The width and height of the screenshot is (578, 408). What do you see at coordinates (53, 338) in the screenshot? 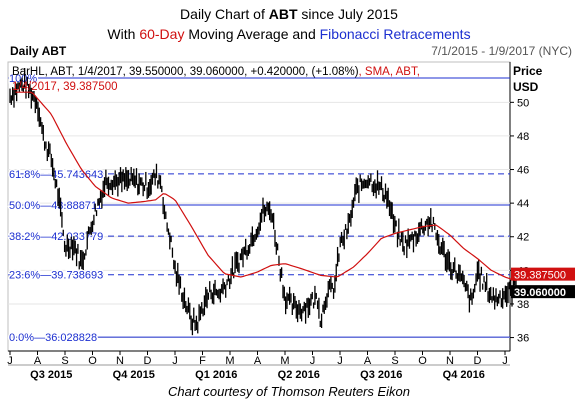
I see `fib-label-0-0: 0.0%—36.028828` at bounding box center [53, 338].